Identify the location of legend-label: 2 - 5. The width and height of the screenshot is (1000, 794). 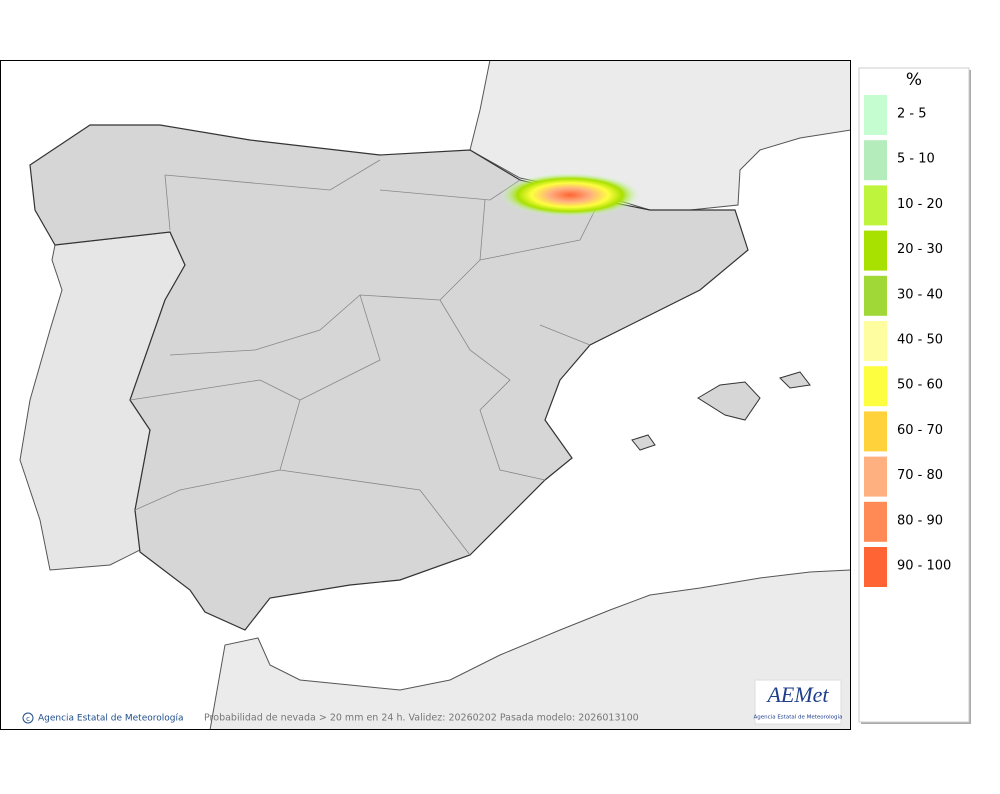
(912, 114).